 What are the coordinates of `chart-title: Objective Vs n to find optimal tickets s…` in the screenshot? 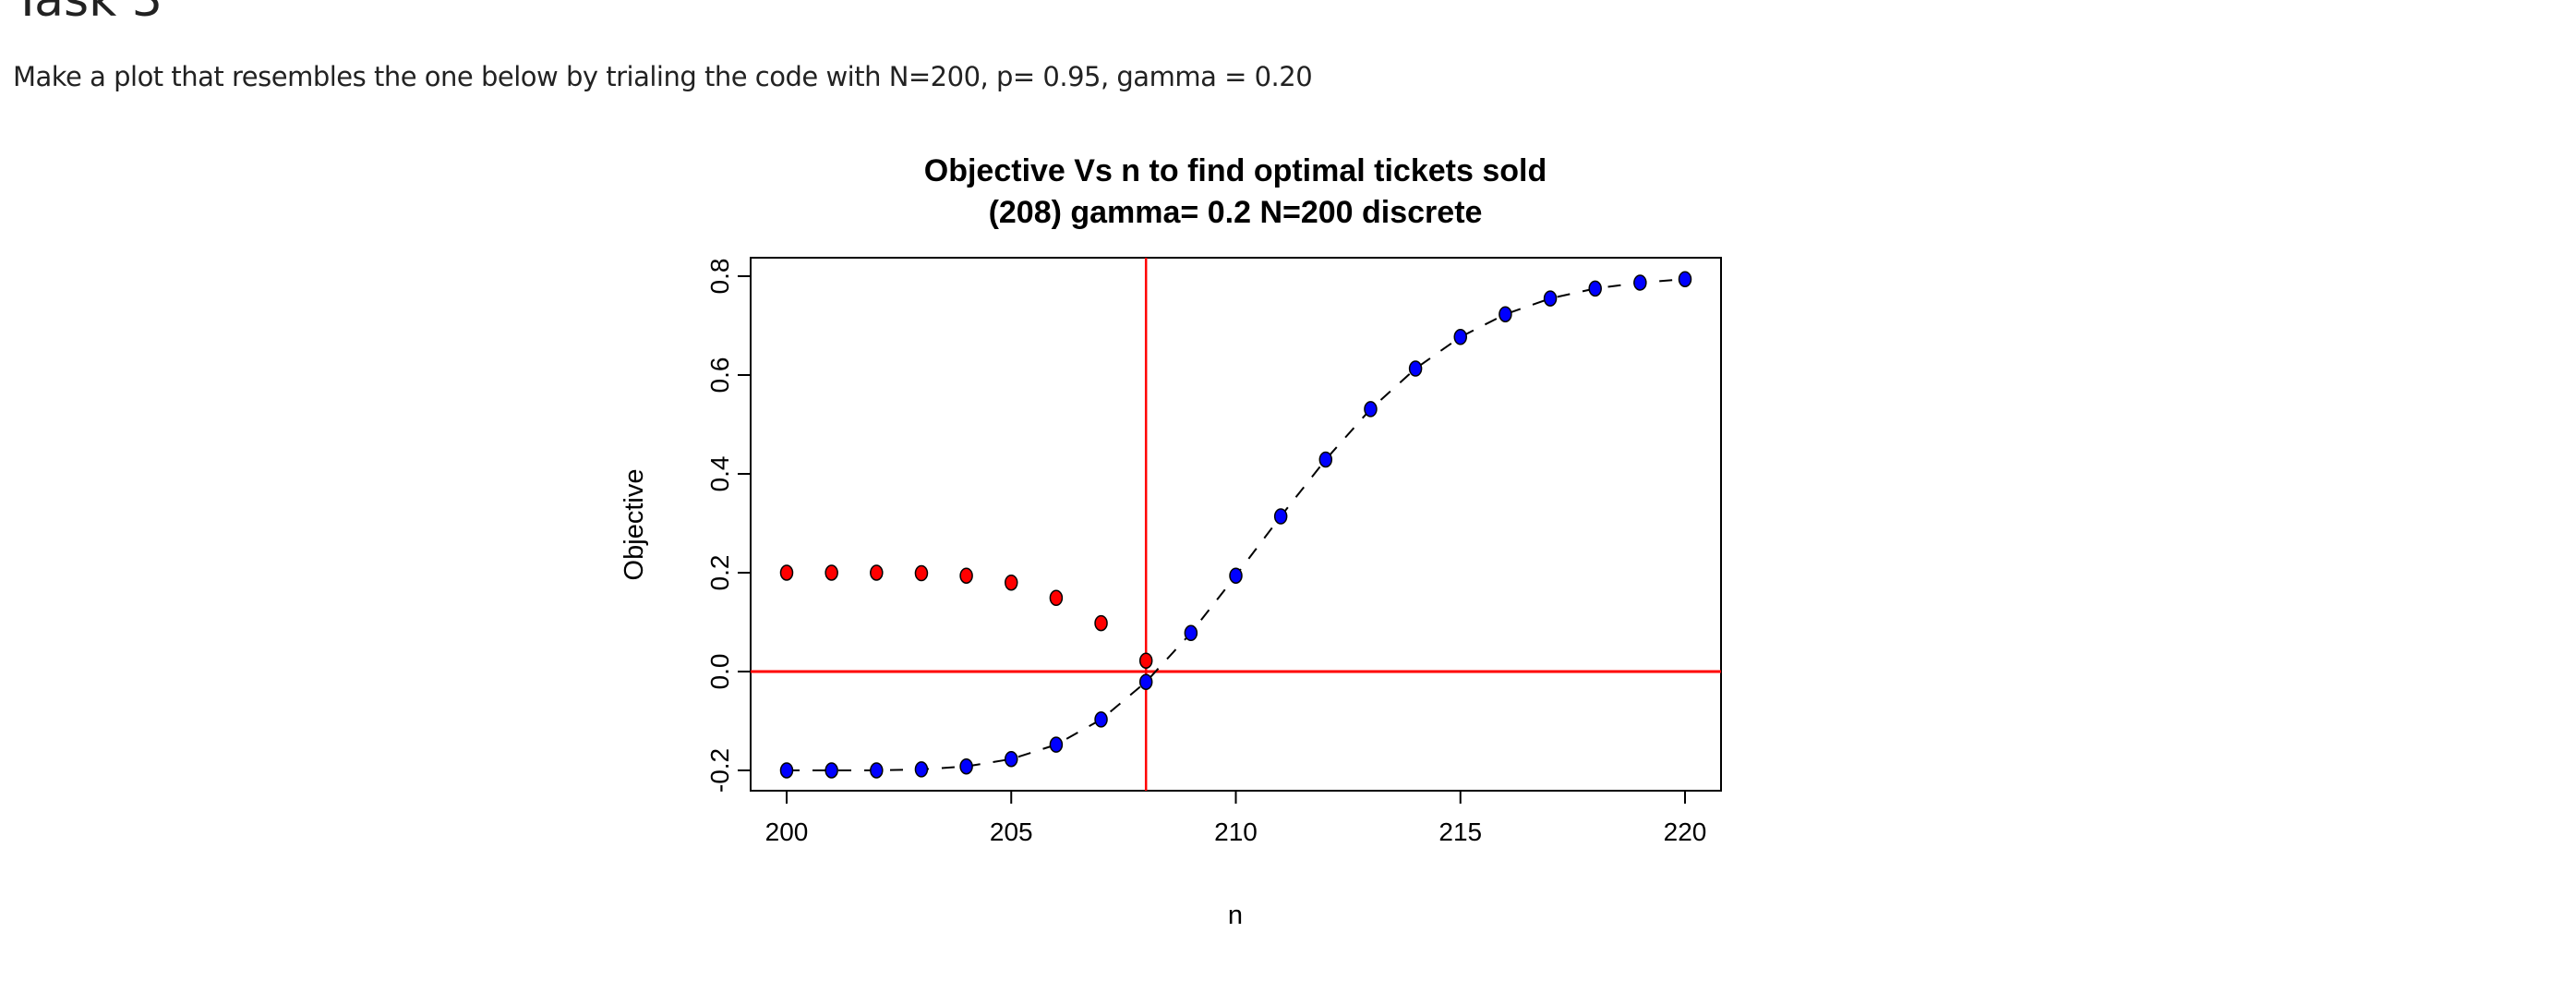 It's located at (1235, 170).